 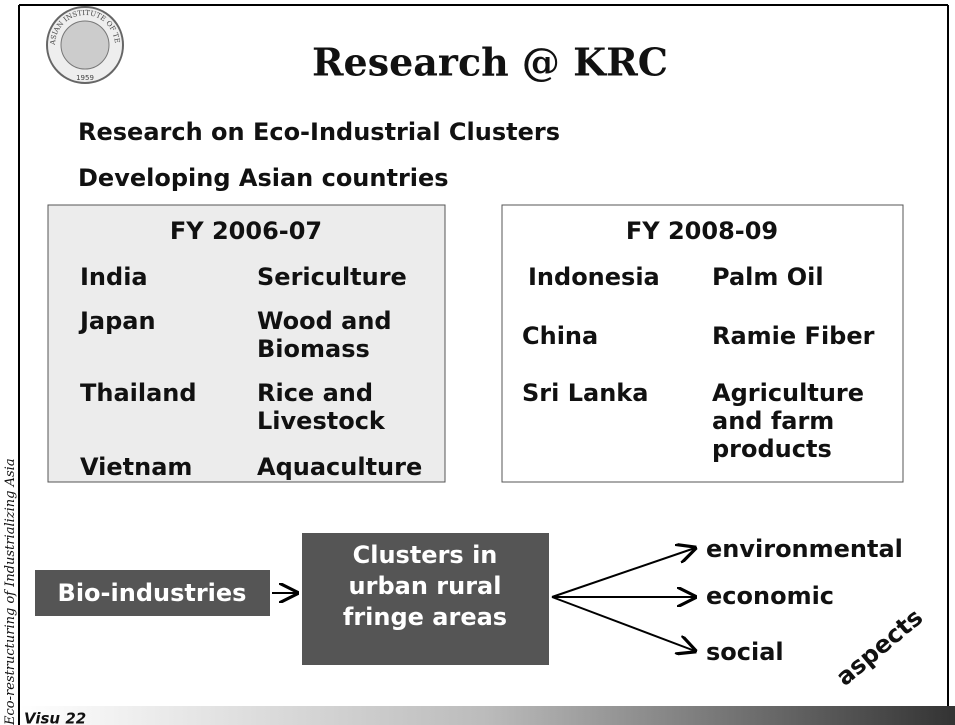 I want to click on country: Vietnam, so click(x=136, y=467).